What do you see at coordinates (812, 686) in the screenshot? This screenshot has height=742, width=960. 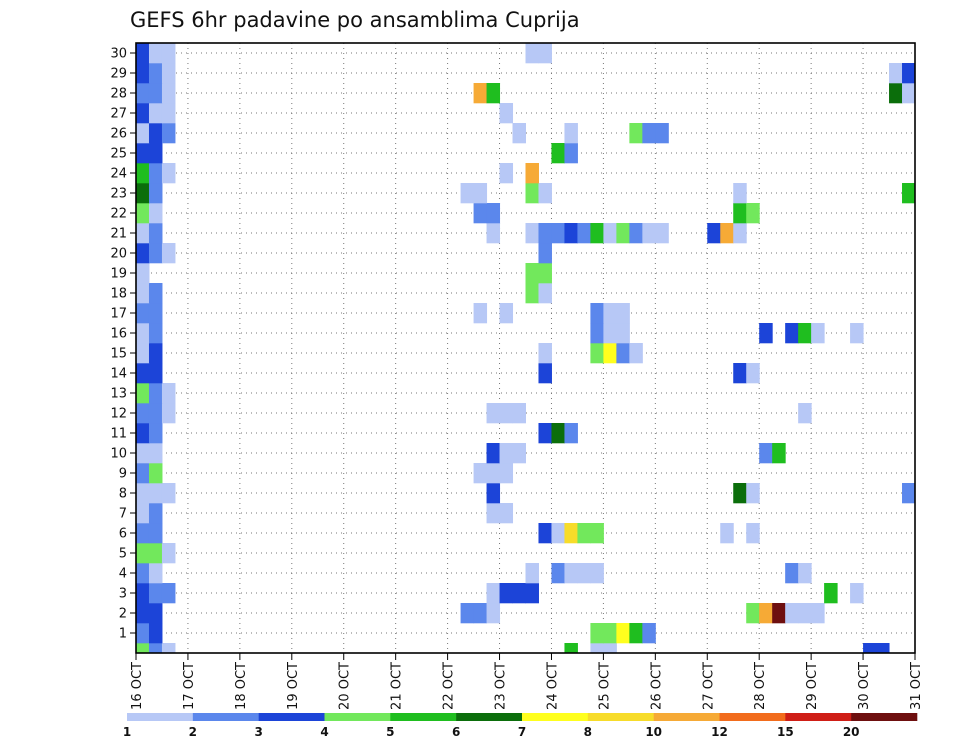 I see `x-tick-label: 29 OCT` at bounding box center [812, 686].